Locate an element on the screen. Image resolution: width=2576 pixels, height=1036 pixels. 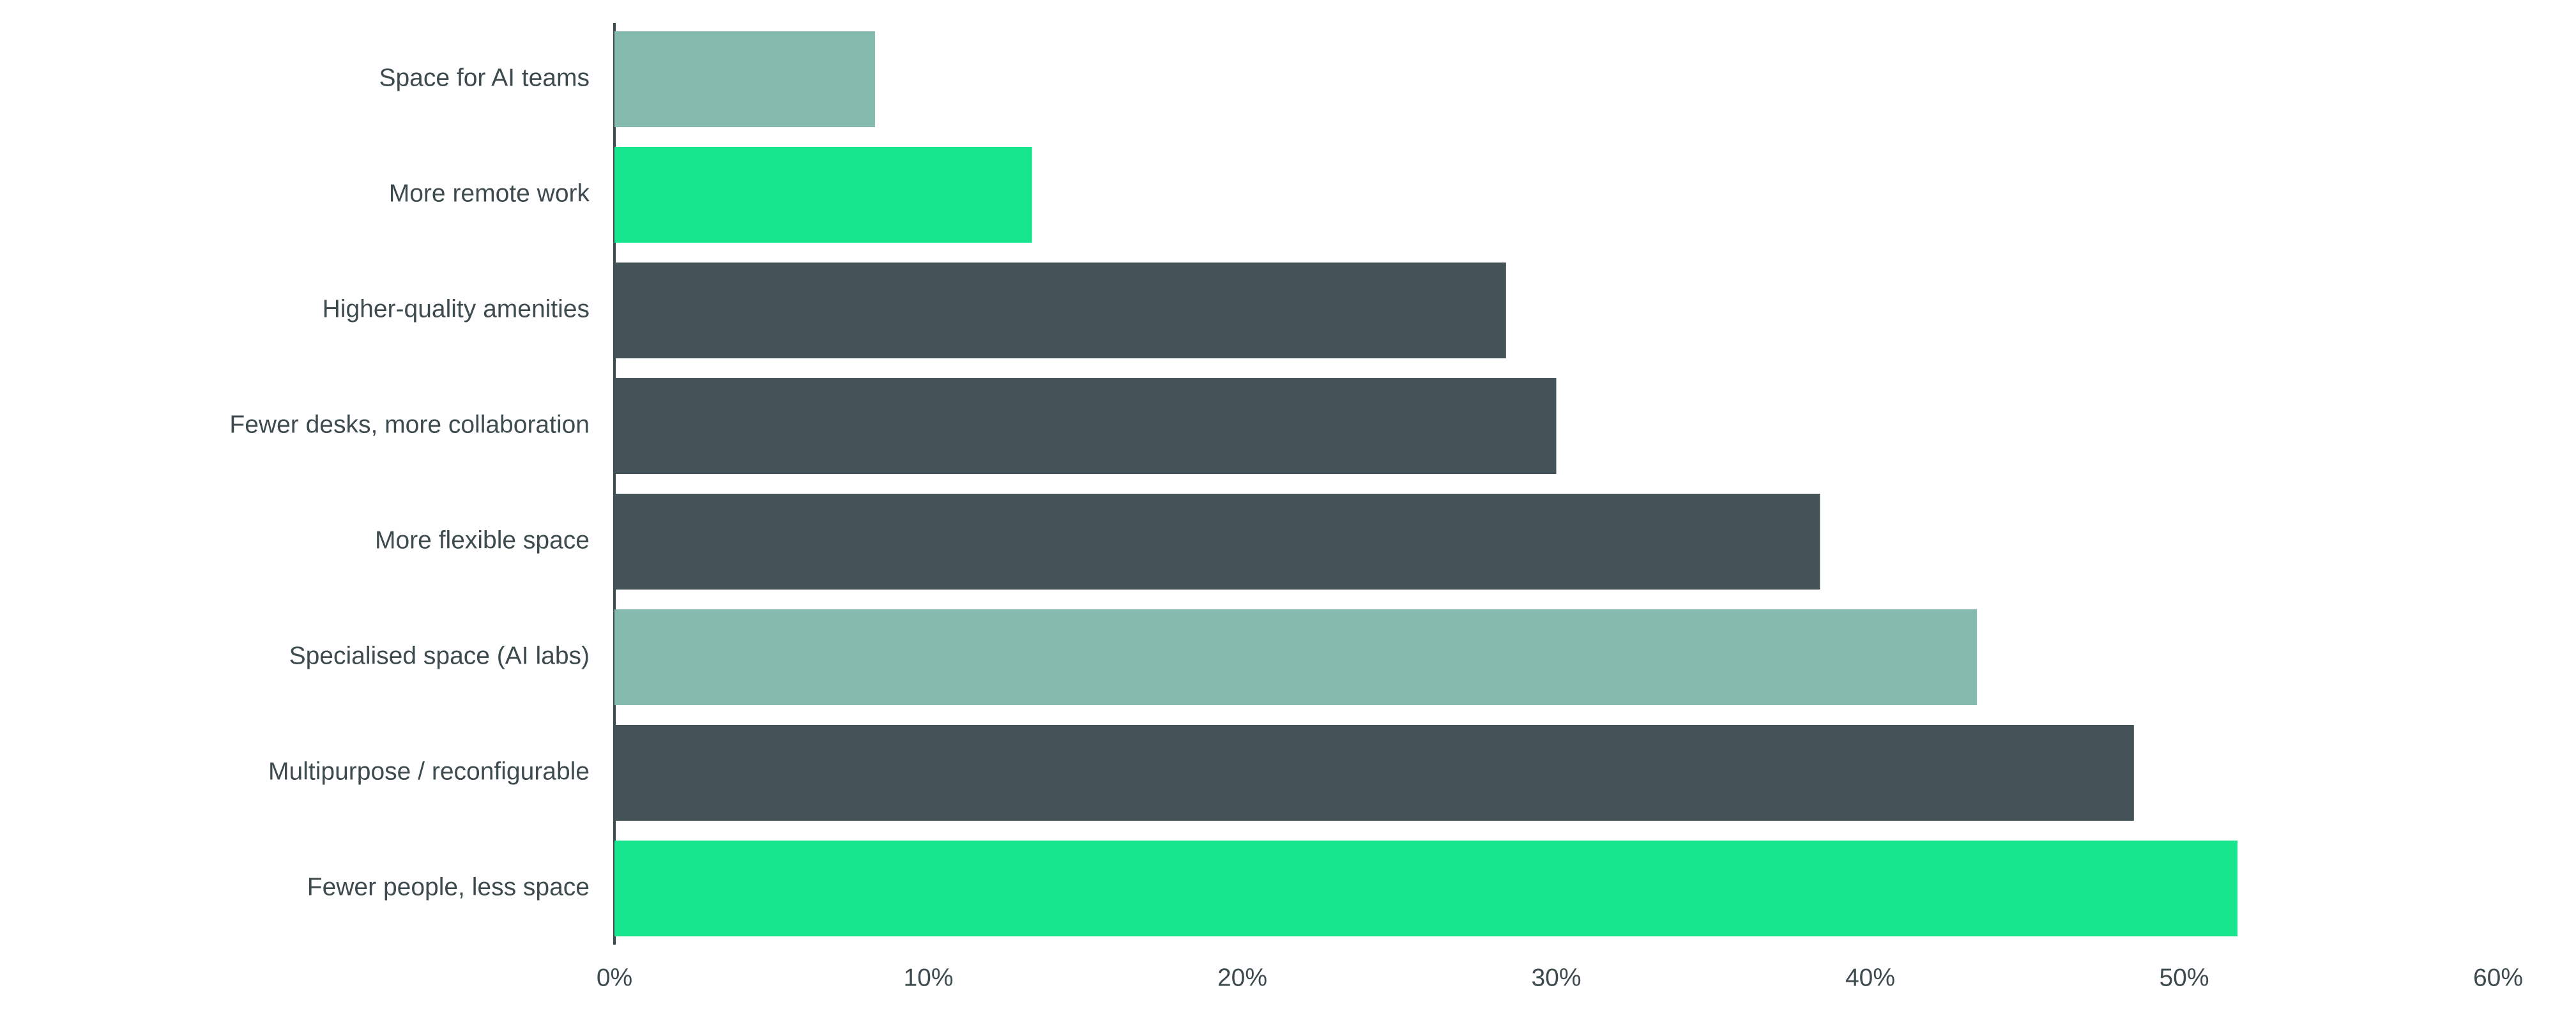
x-tick-label: 60% is located at coordinates (2498, 978).